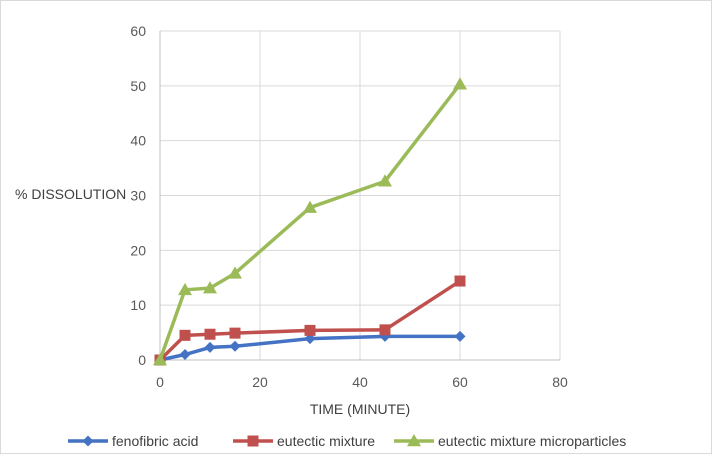 Image resolution: width=712 pixels, height=454 pixels. Describe the element at coordinates (142, 360) in the screenshot. I see `y-tick-label: 0` at that location.